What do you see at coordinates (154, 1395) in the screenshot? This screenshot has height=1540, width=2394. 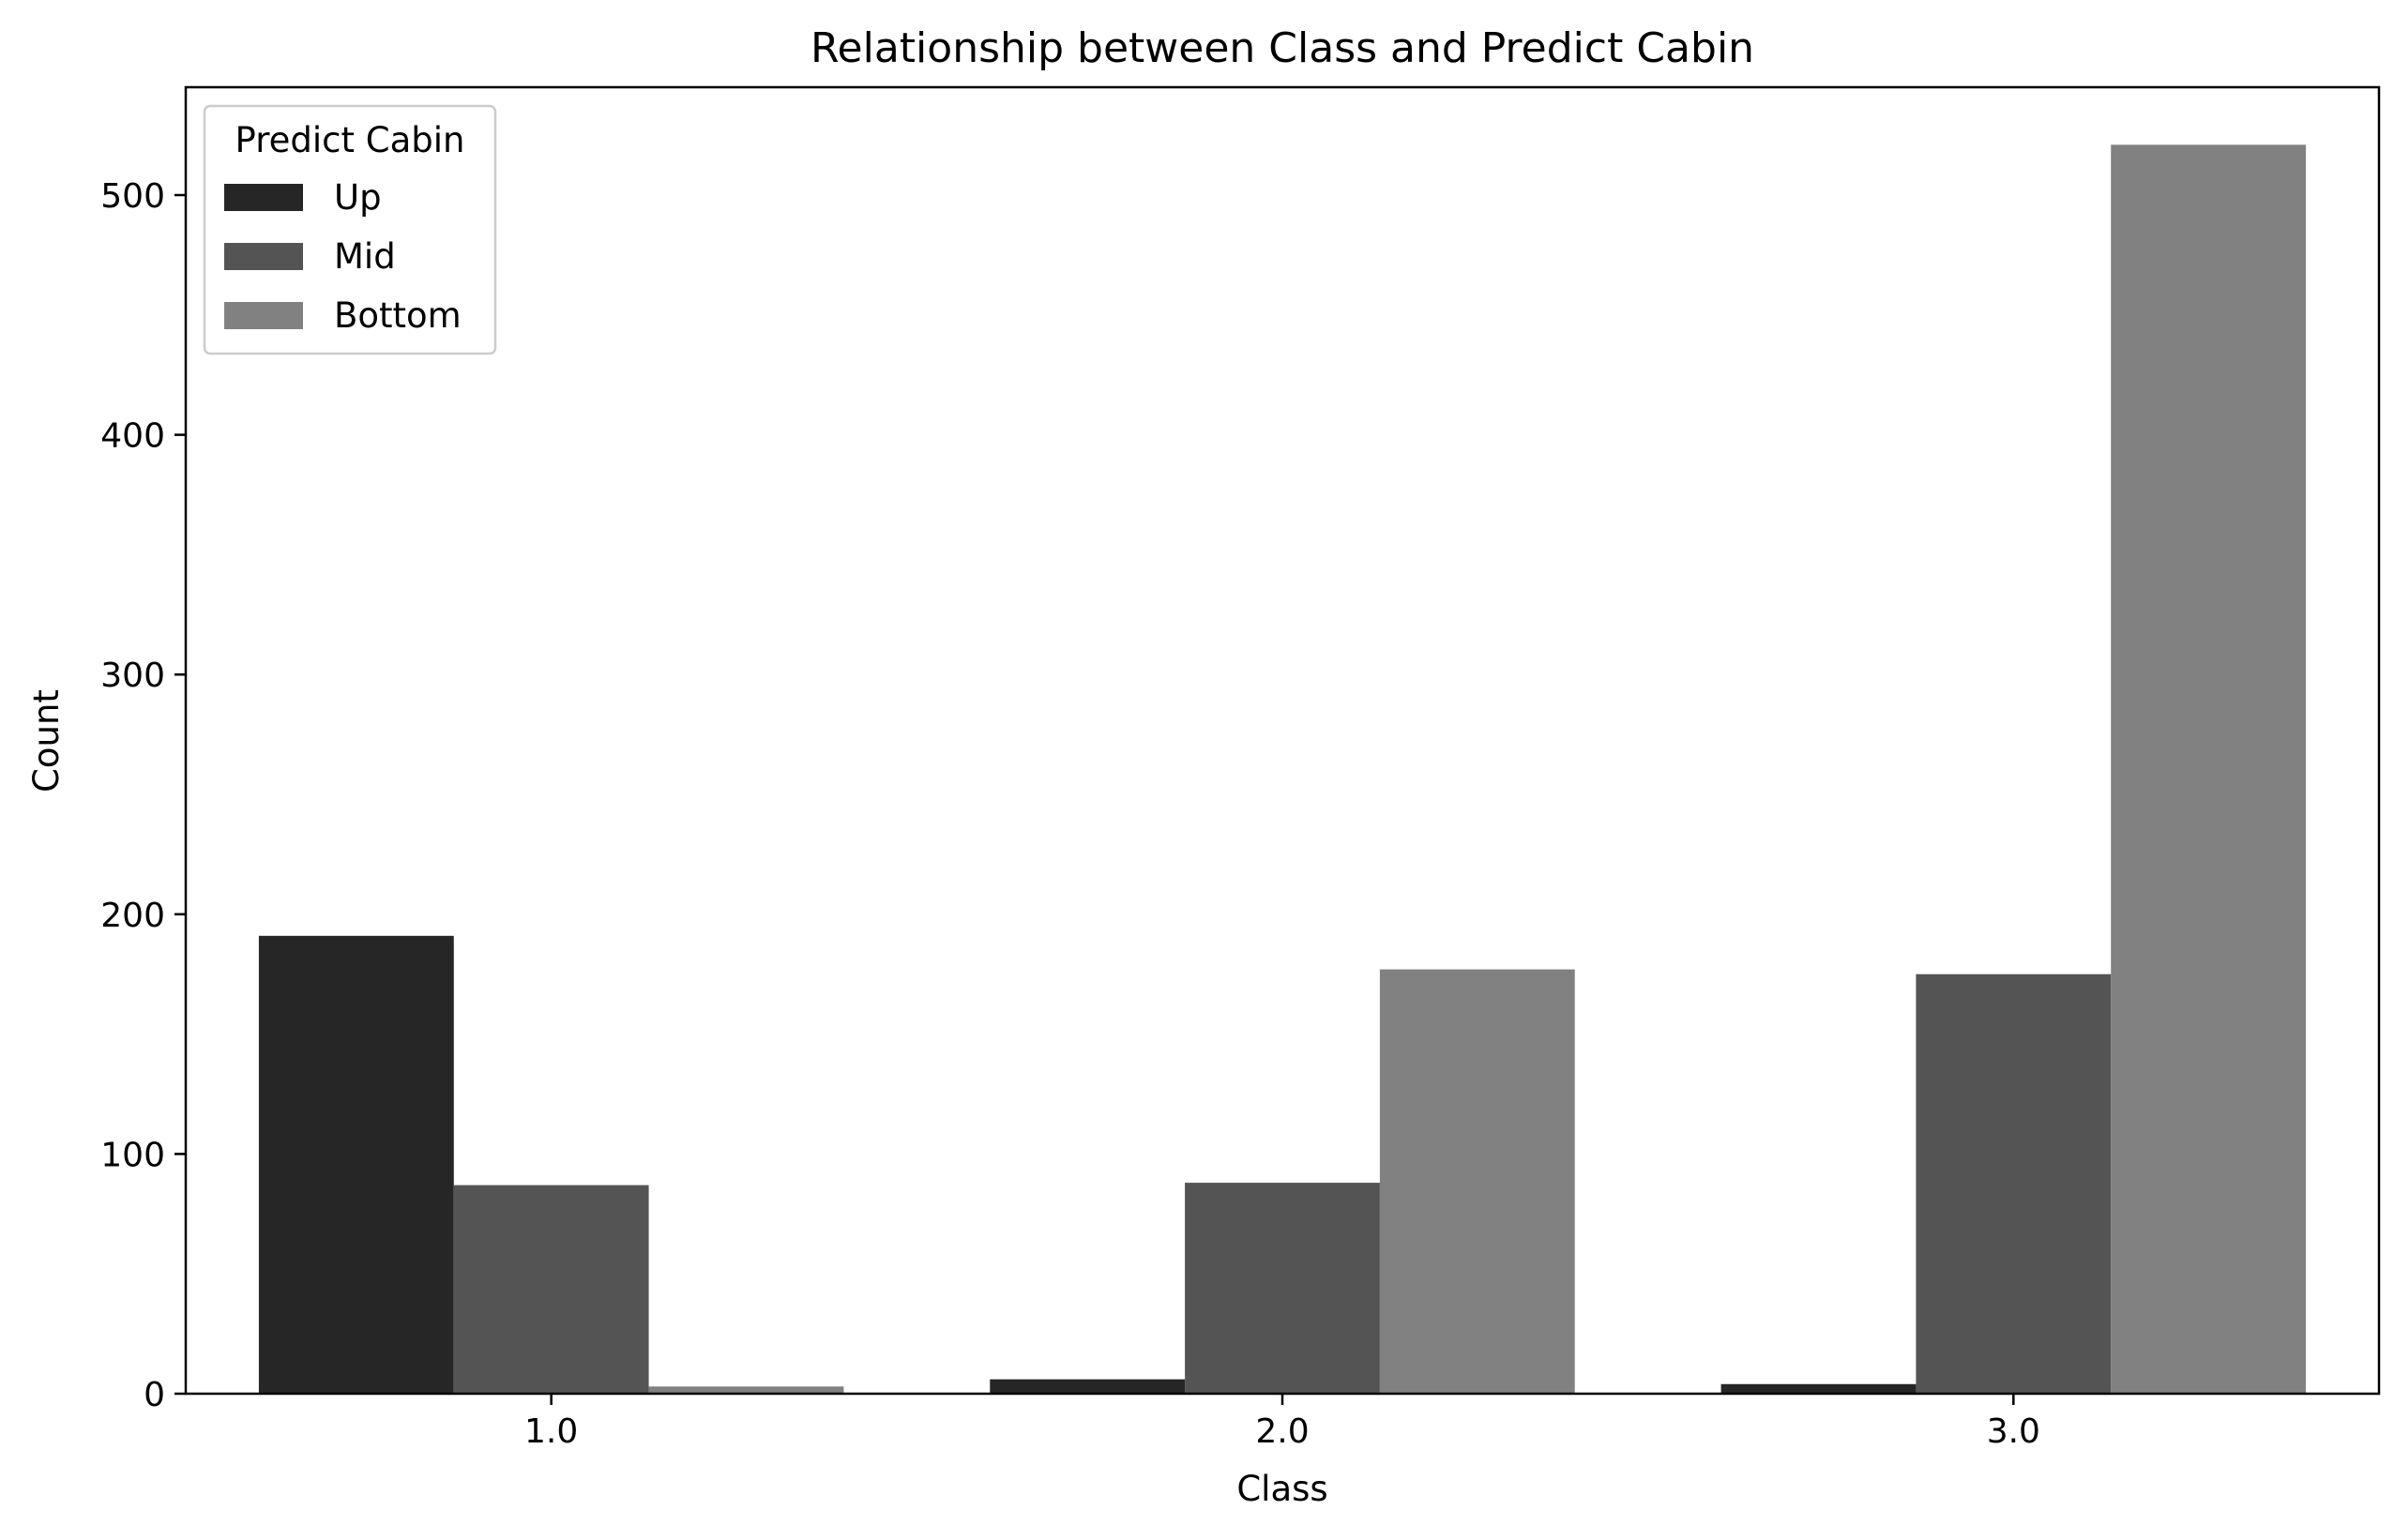 I see `y-tick-label: 0` at bounding box center [154, 1395].